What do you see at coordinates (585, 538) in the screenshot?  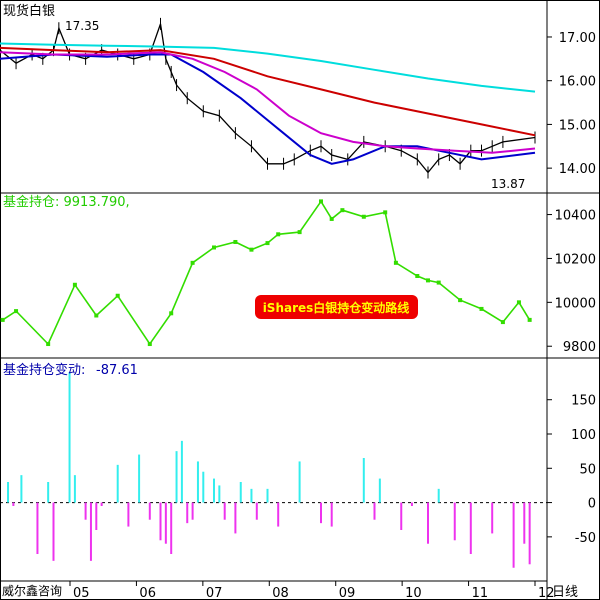 I see `y-tick-label: -50` at bounding box center [585, 538].